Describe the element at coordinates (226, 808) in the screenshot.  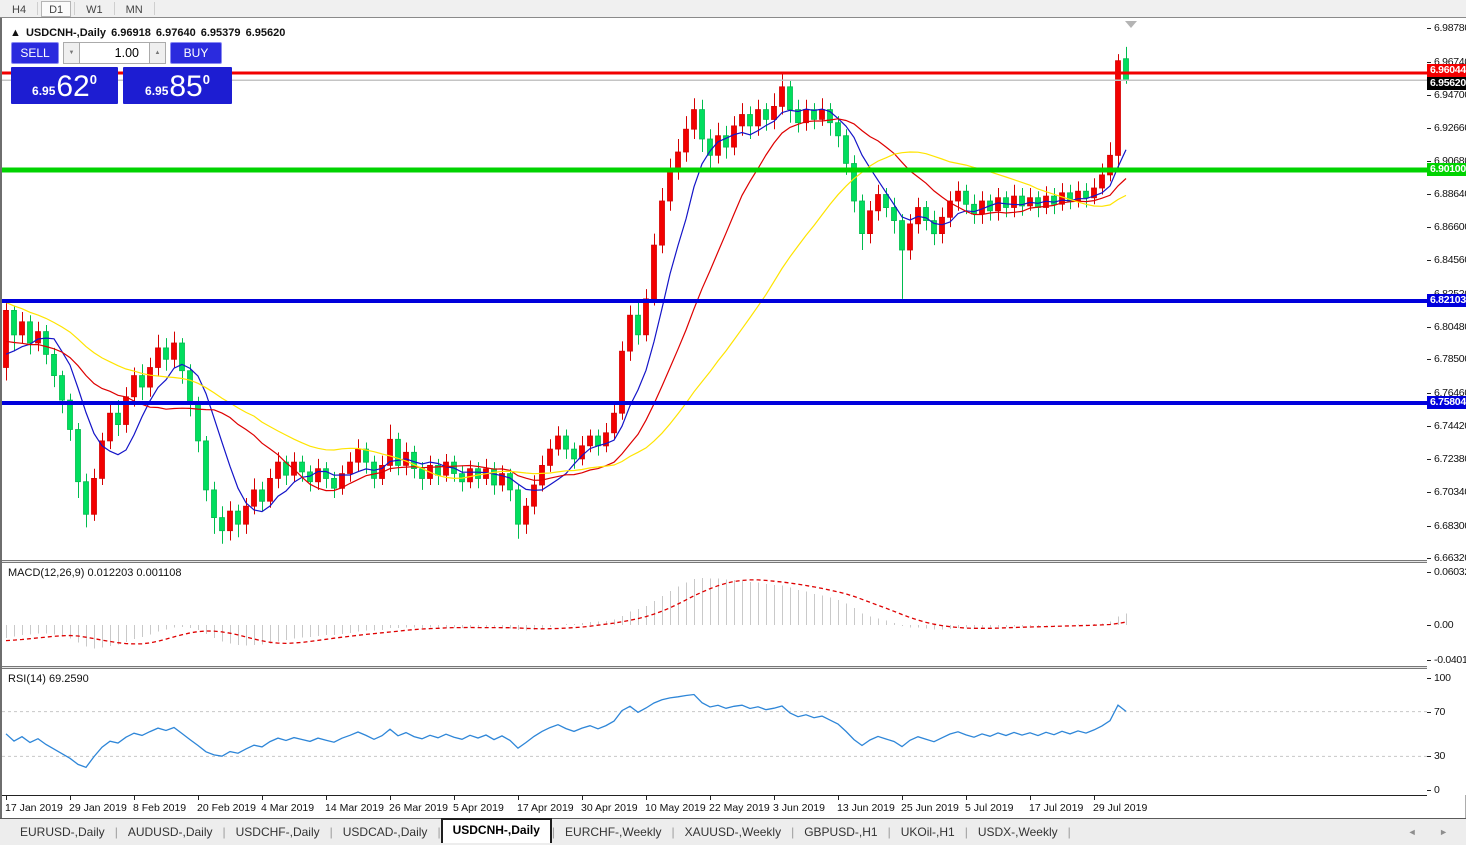
I see `time-tick-label: 20 Feb 2019` at that location.